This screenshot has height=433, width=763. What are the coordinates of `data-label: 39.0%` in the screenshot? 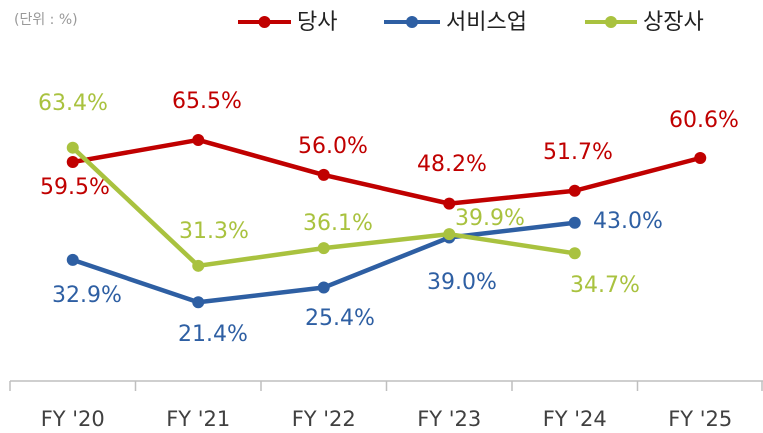 It's located at (462, 282).